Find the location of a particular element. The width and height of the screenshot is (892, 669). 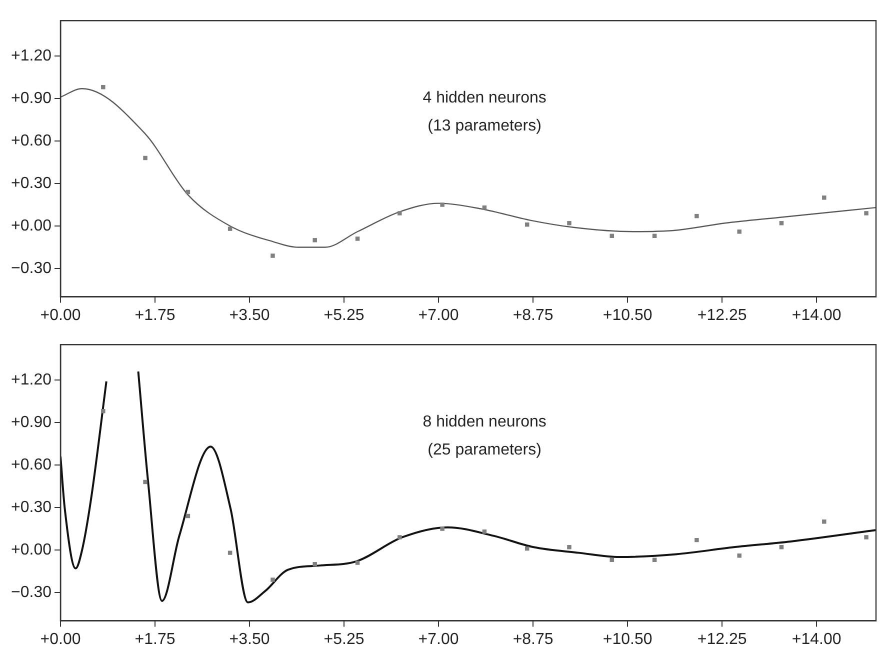

annotation: 4 hidden neurons is located at coordinates (484, 97).